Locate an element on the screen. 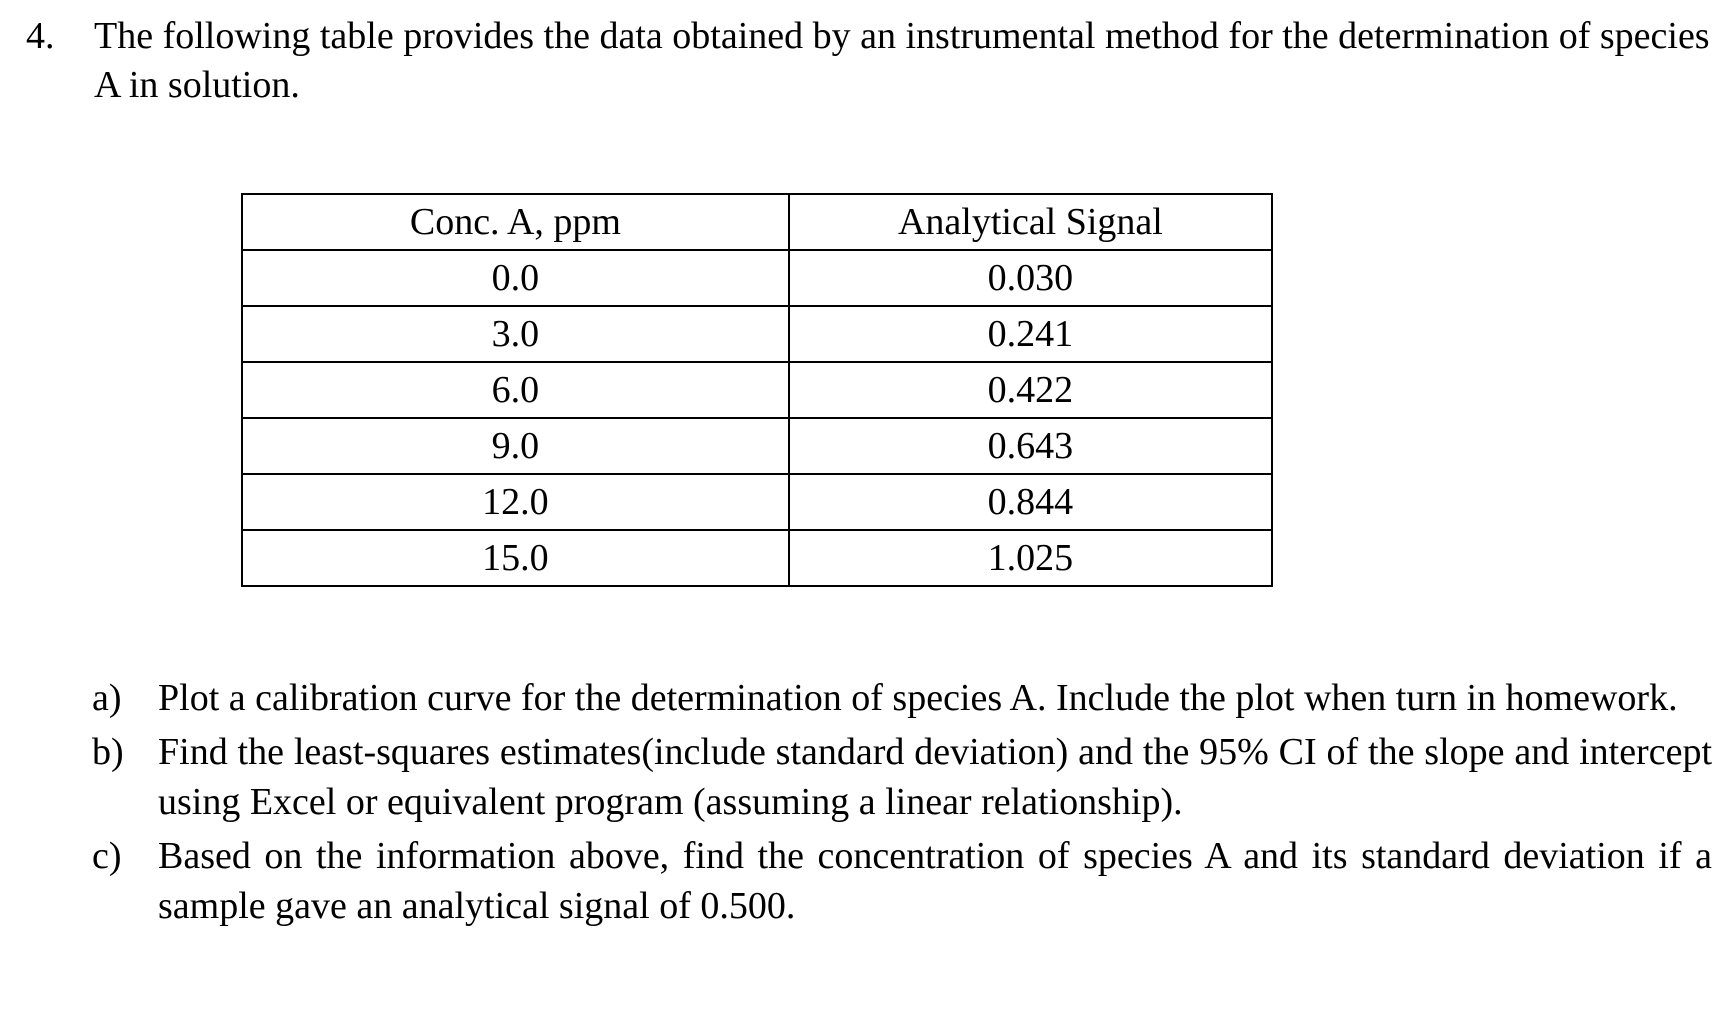  cell-signal: 0.643 is located at coordinates (1030, 446).